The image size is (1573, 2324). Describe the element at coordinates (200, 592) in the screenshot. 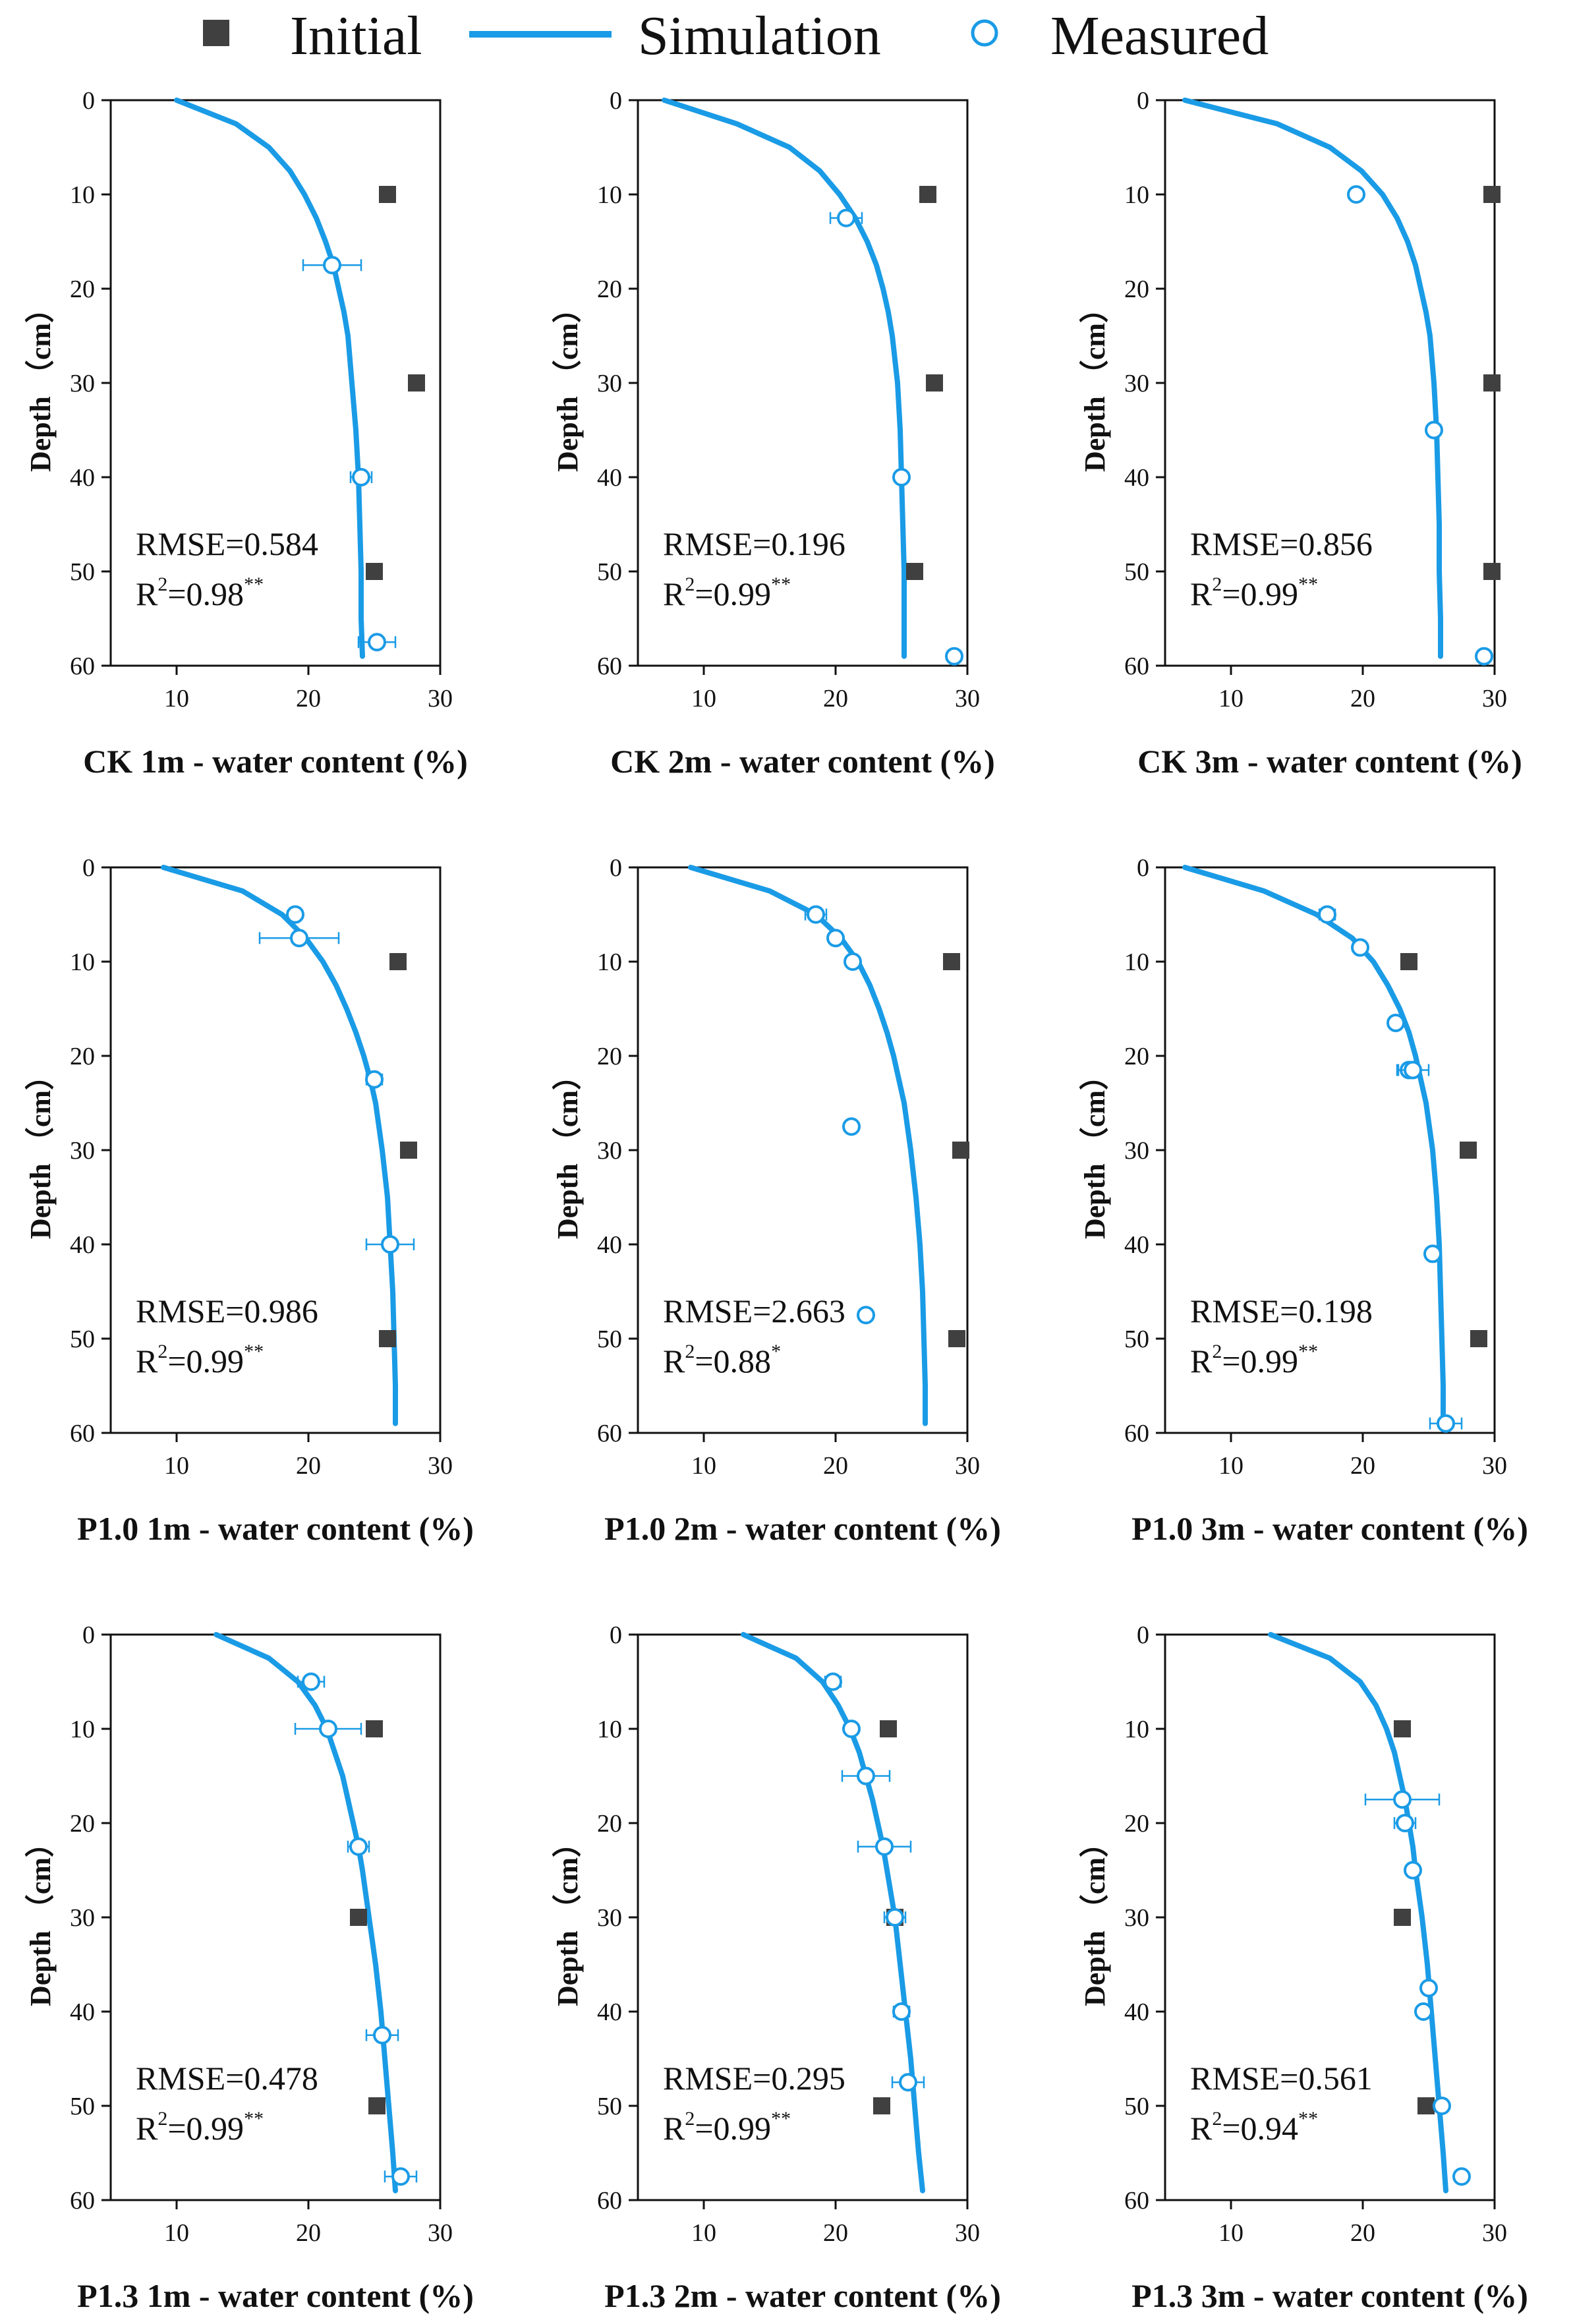

I see `r2-label: R2=0.98**` at that location.